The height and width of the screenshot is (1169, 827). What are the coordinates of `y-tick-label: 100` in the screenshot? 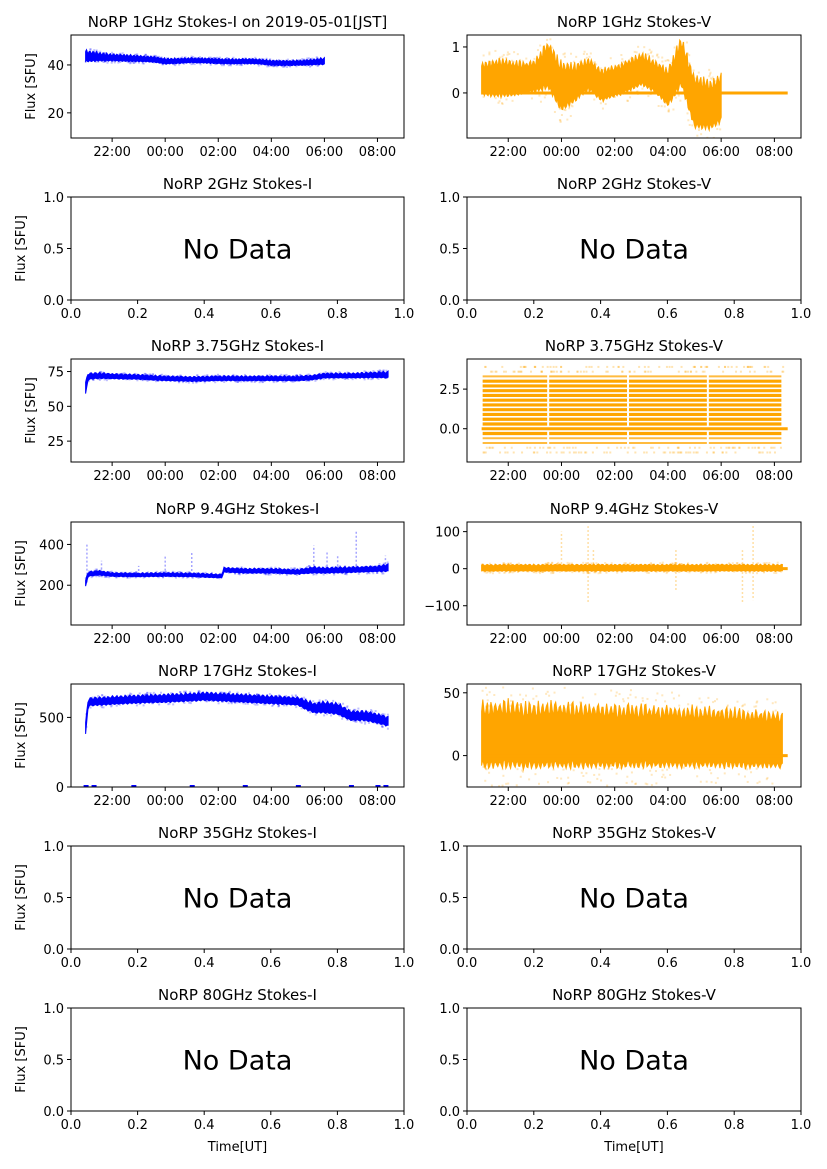 It's located at (447, 533).